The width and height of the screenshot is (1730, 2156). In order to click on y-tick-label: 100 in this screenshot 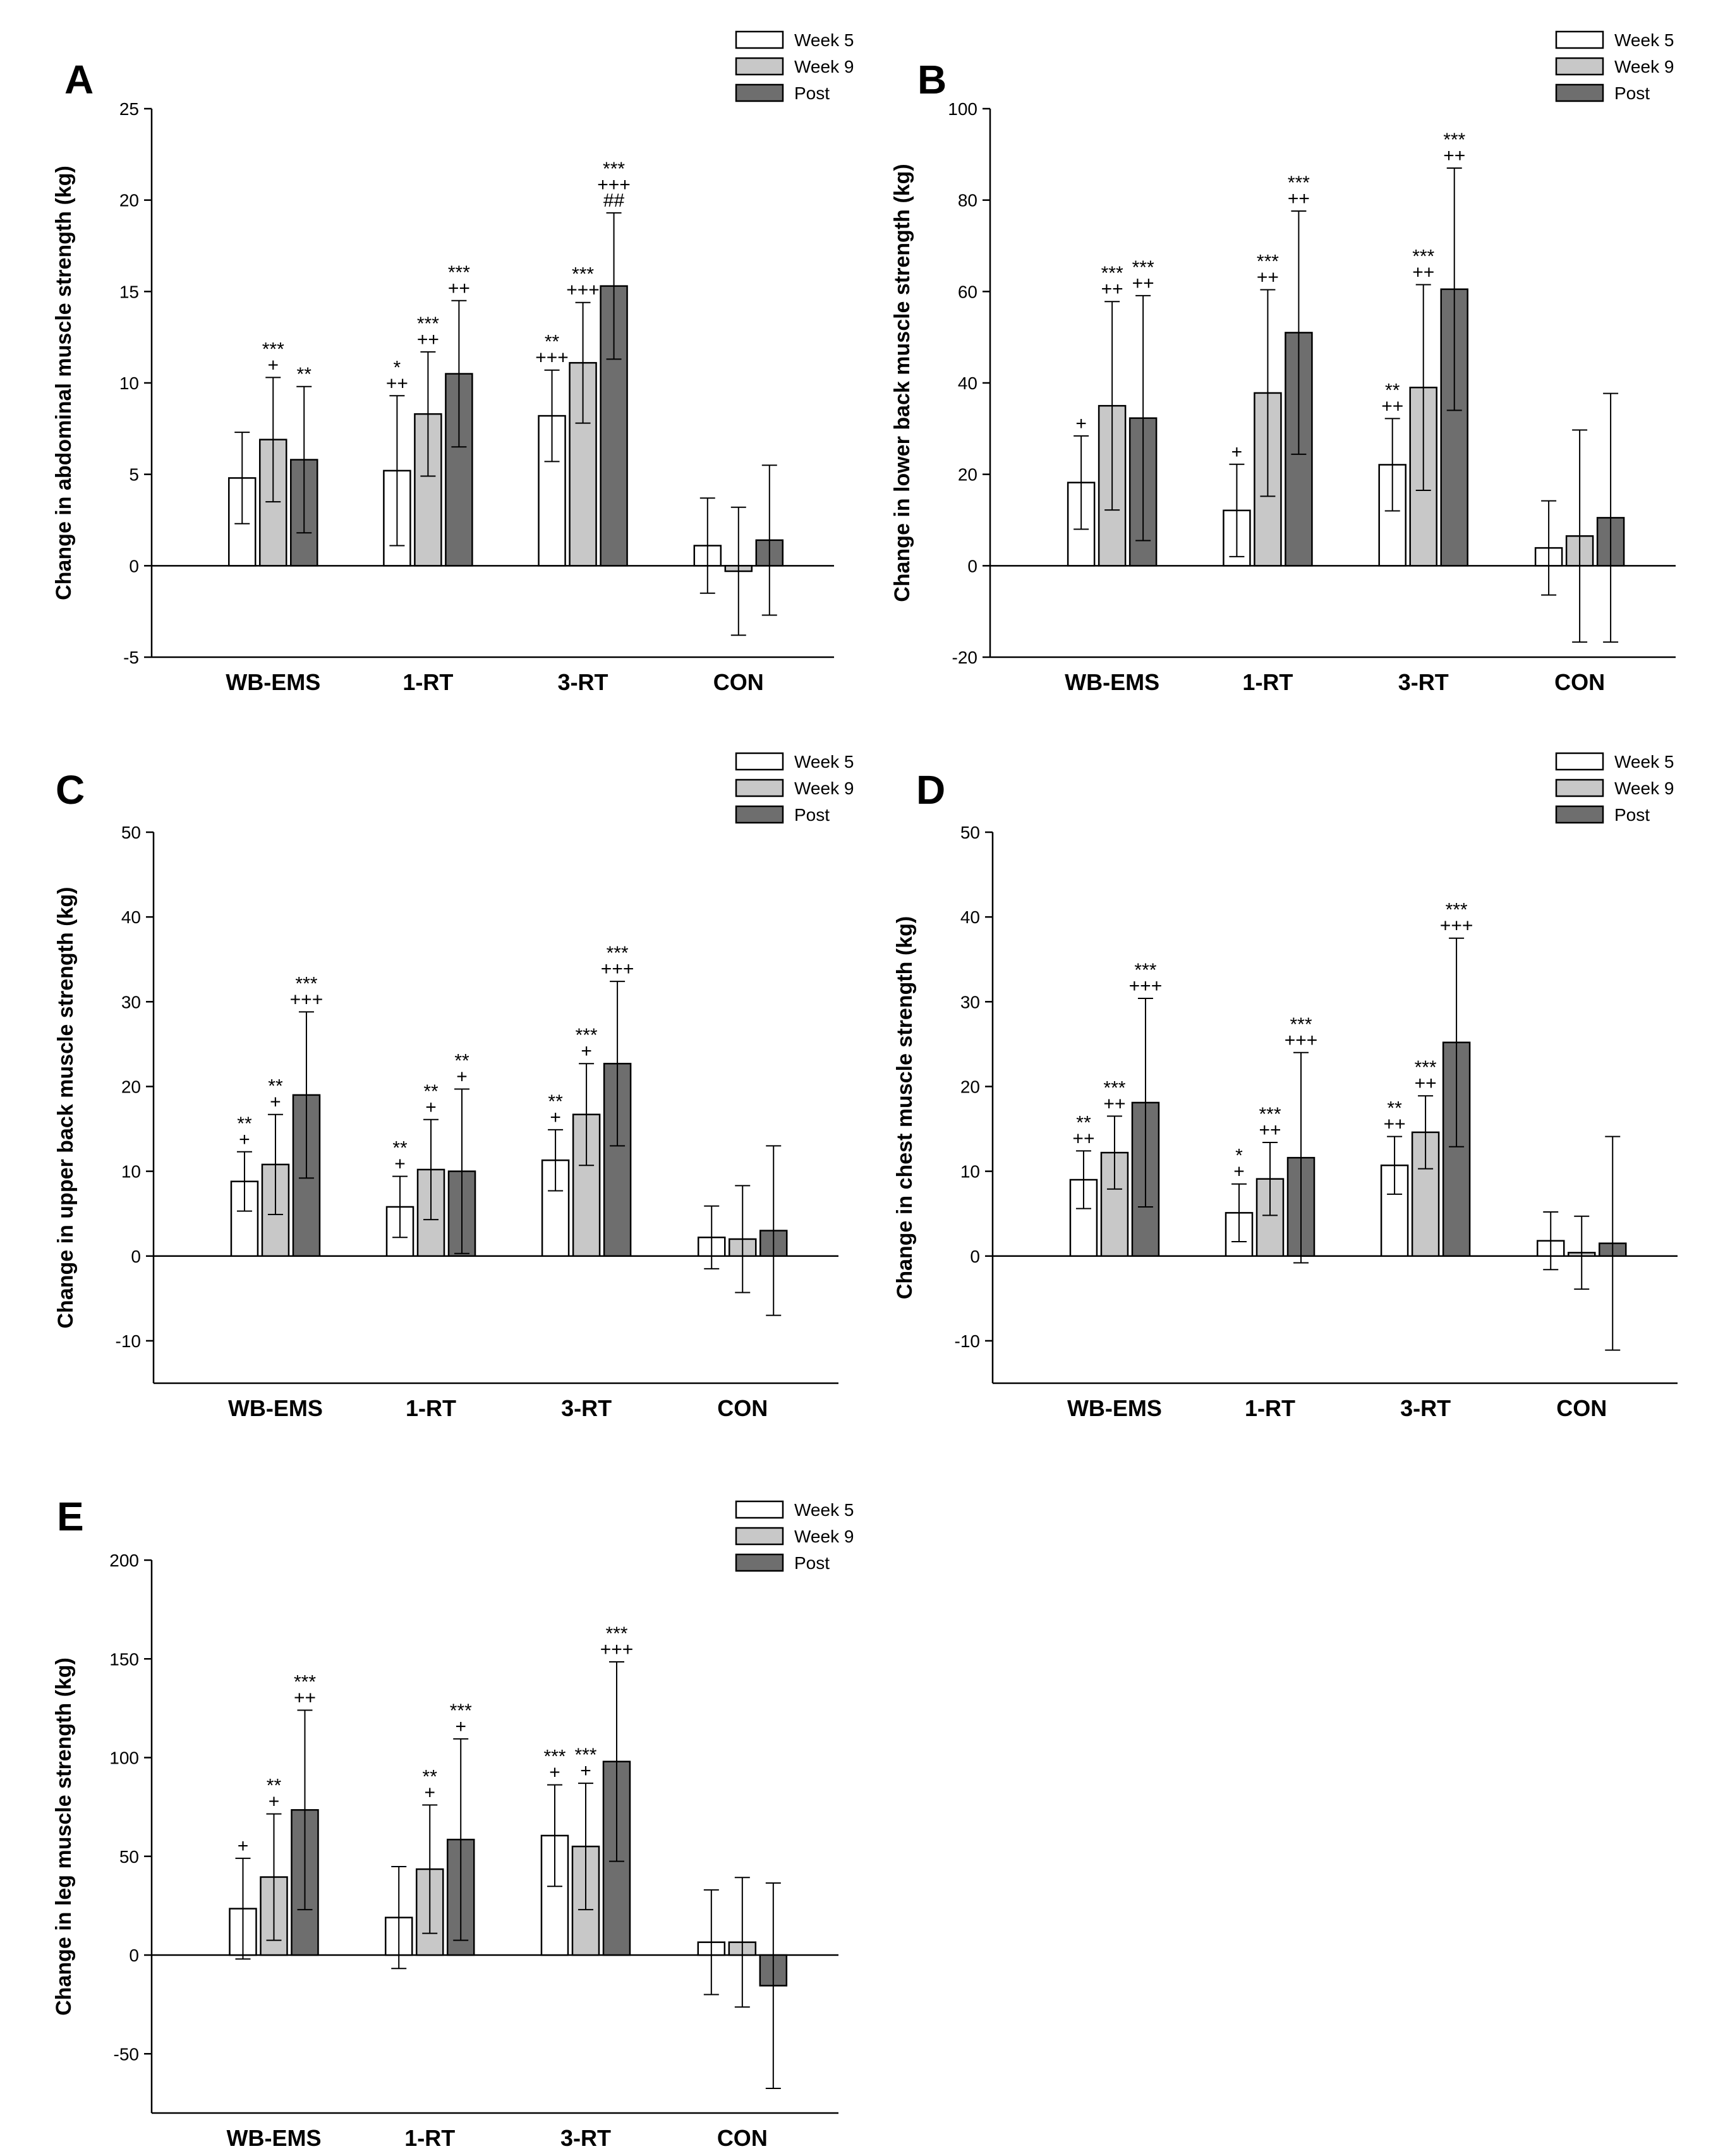, I will do `click(962, 109)`.